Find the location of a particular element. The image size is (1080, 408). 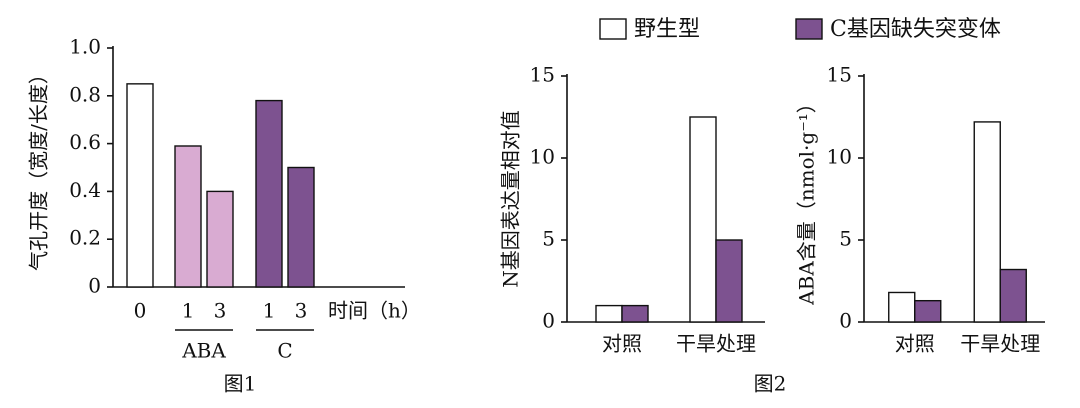

y-tick-label: 0.8 is located at coordinates (85, 94).